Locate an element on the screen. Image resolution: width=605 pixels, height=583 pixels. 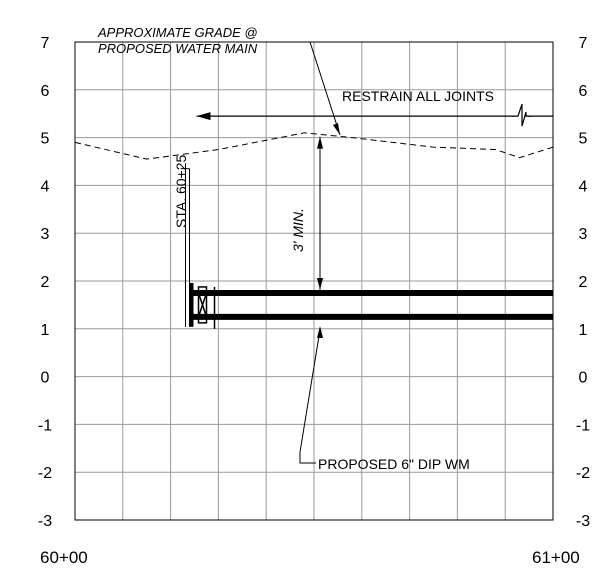
left-tick-label: 0 is located at coordinates (45, 378).